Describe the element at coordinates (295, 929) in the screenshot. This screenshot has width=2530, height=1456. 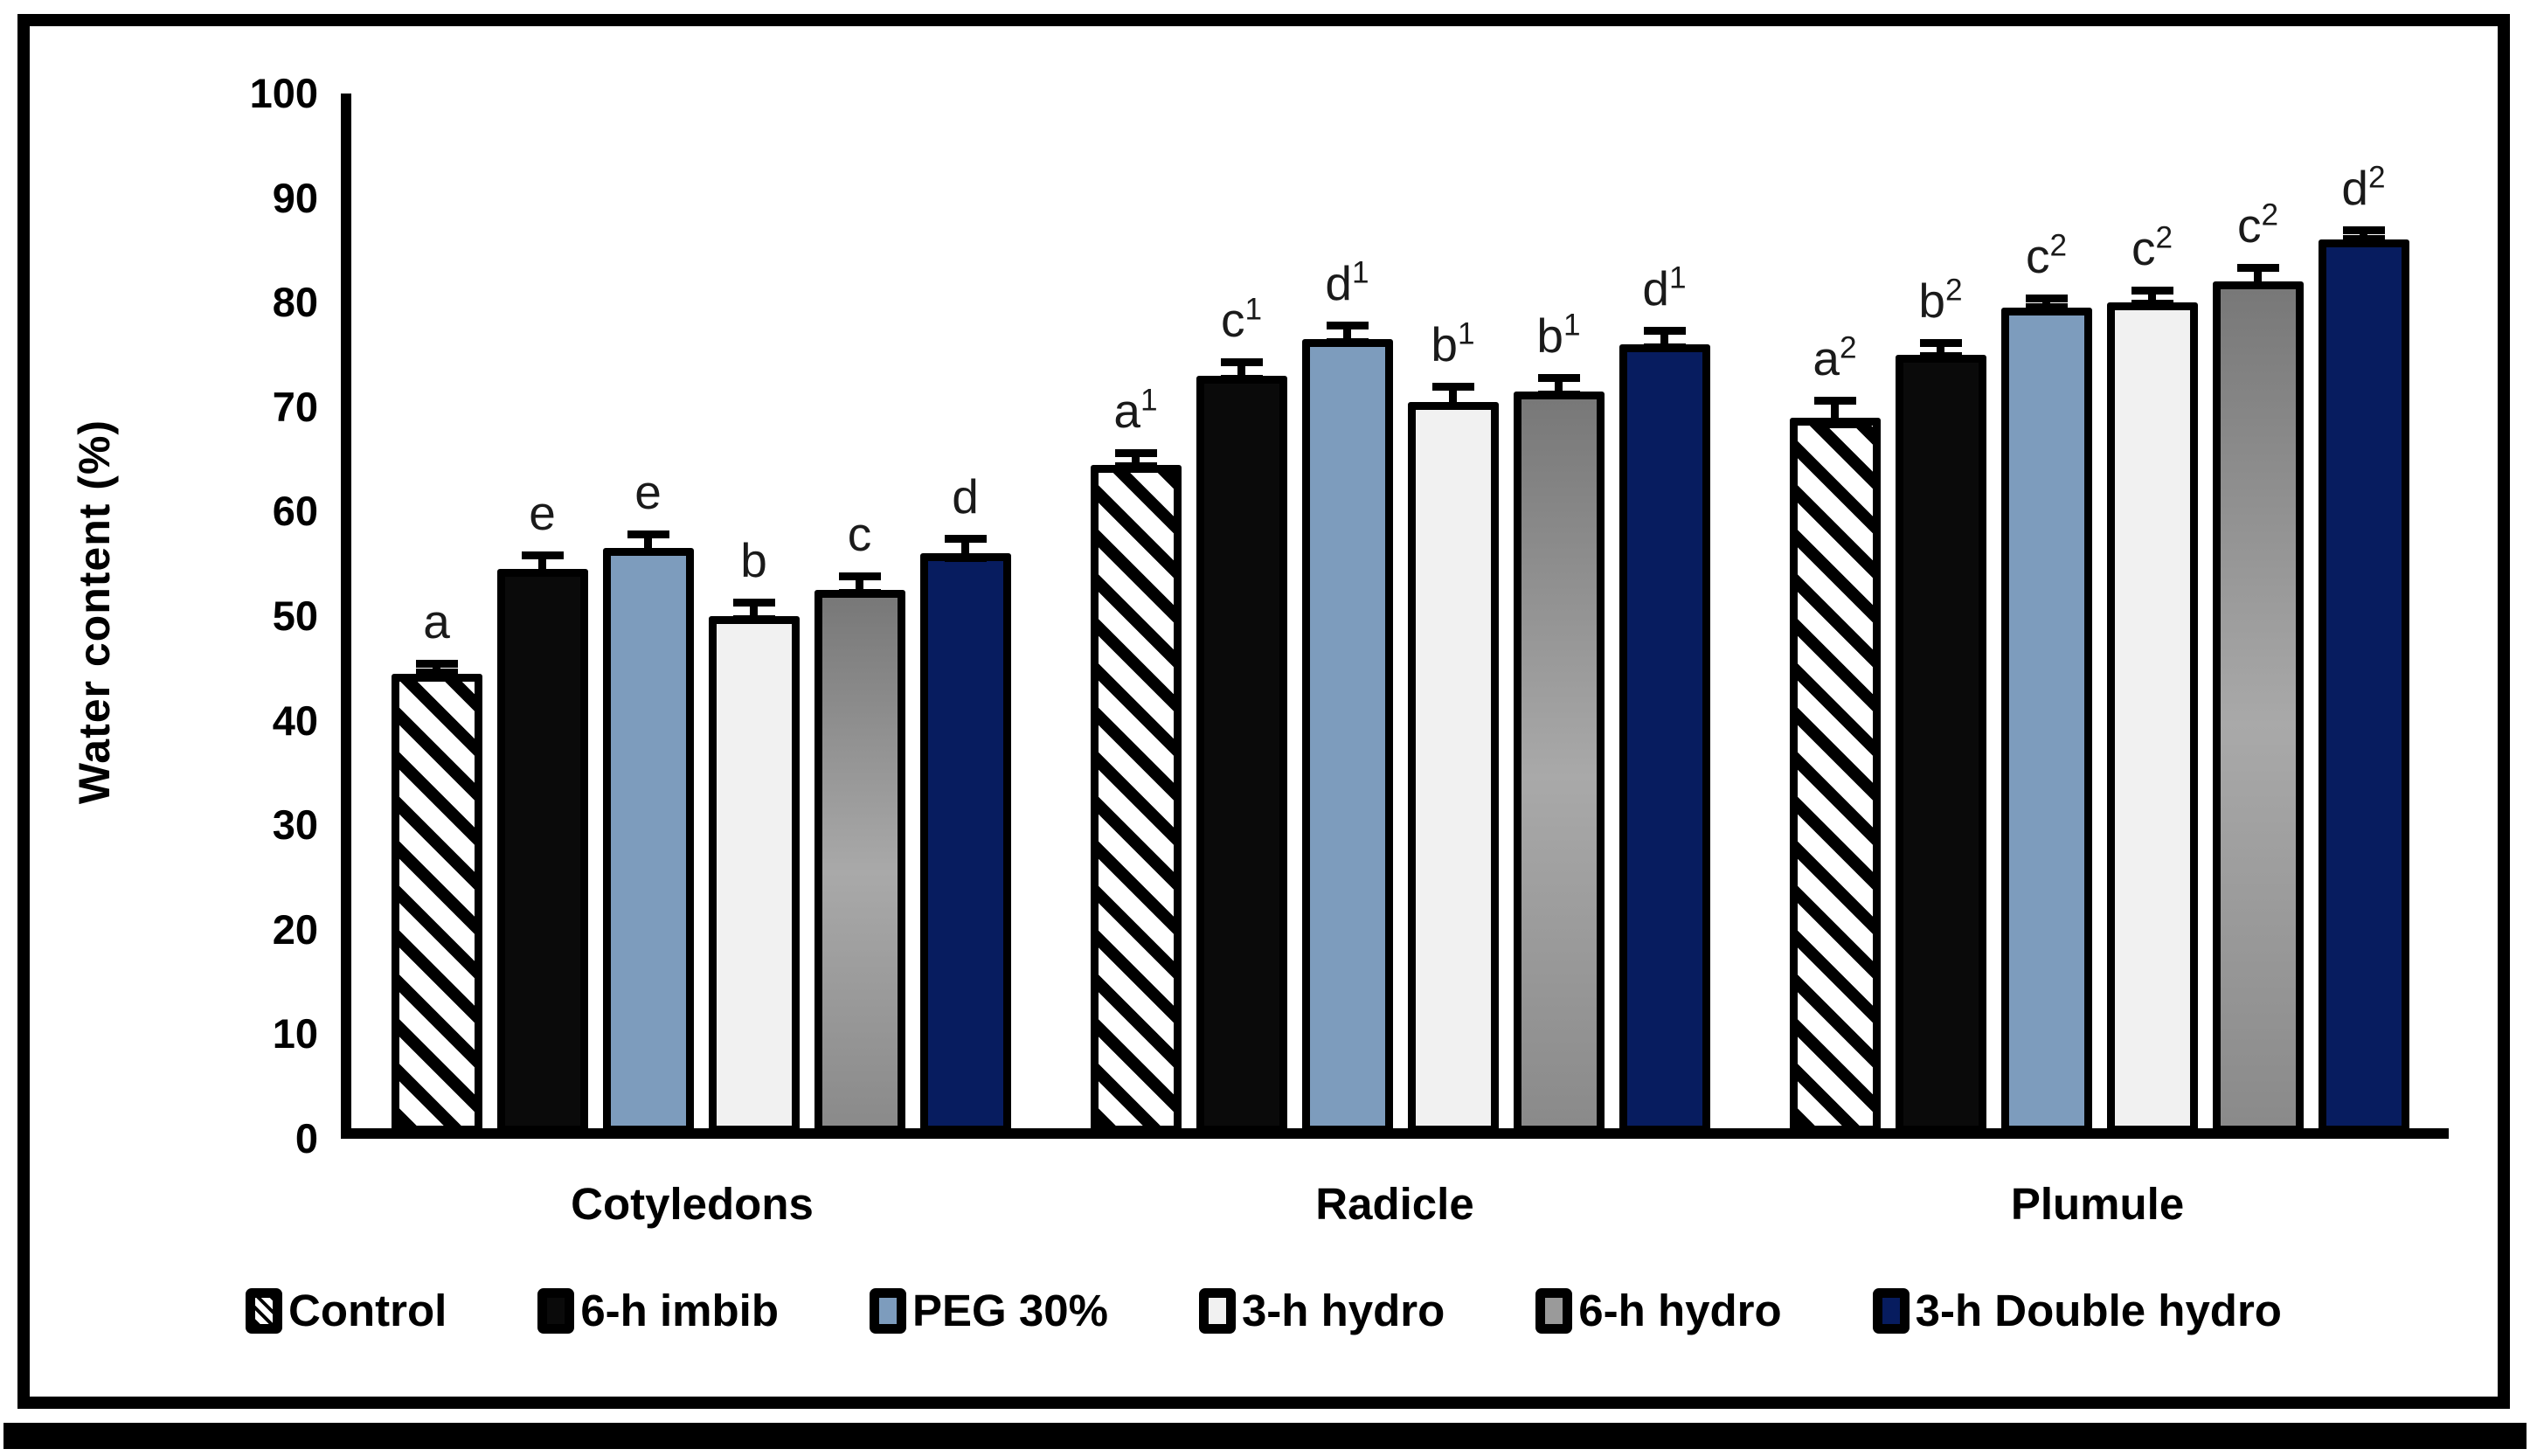
I see `y-tick-label: 20` at that location.